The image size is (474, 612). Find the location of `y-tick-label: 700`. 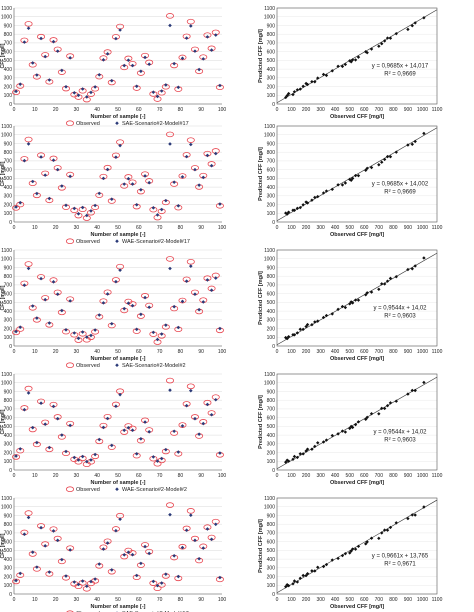

y-tick-label: 700 is located at coordinates (8, 162).